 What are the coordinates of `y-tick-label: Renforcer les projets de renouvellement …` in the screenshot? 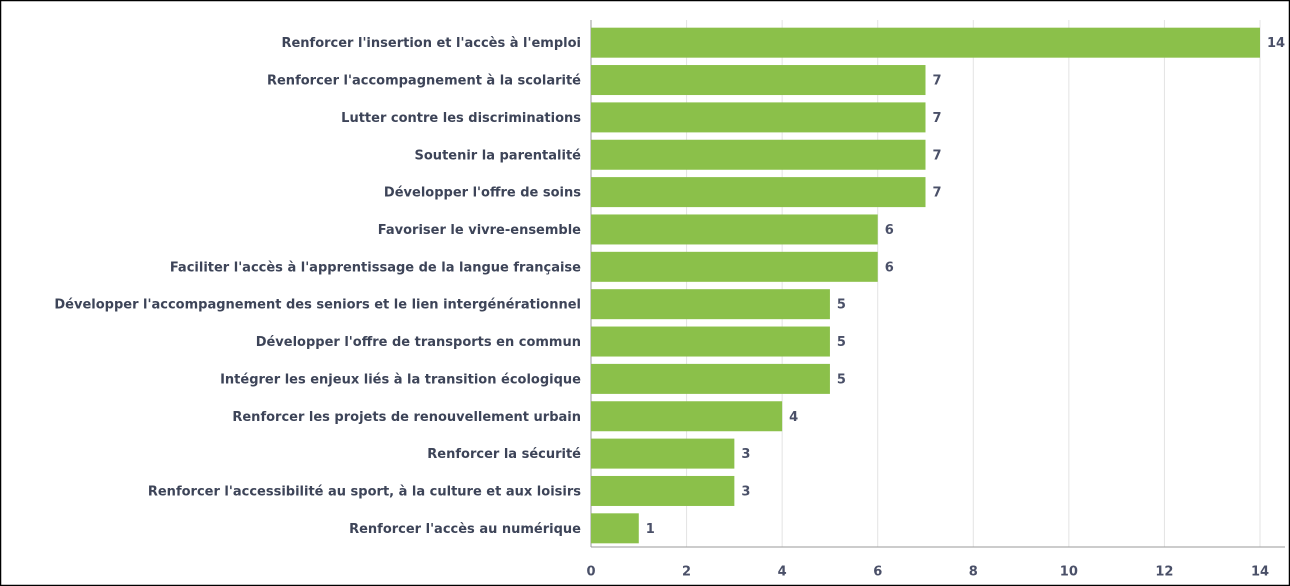 It's located at (406, 417).